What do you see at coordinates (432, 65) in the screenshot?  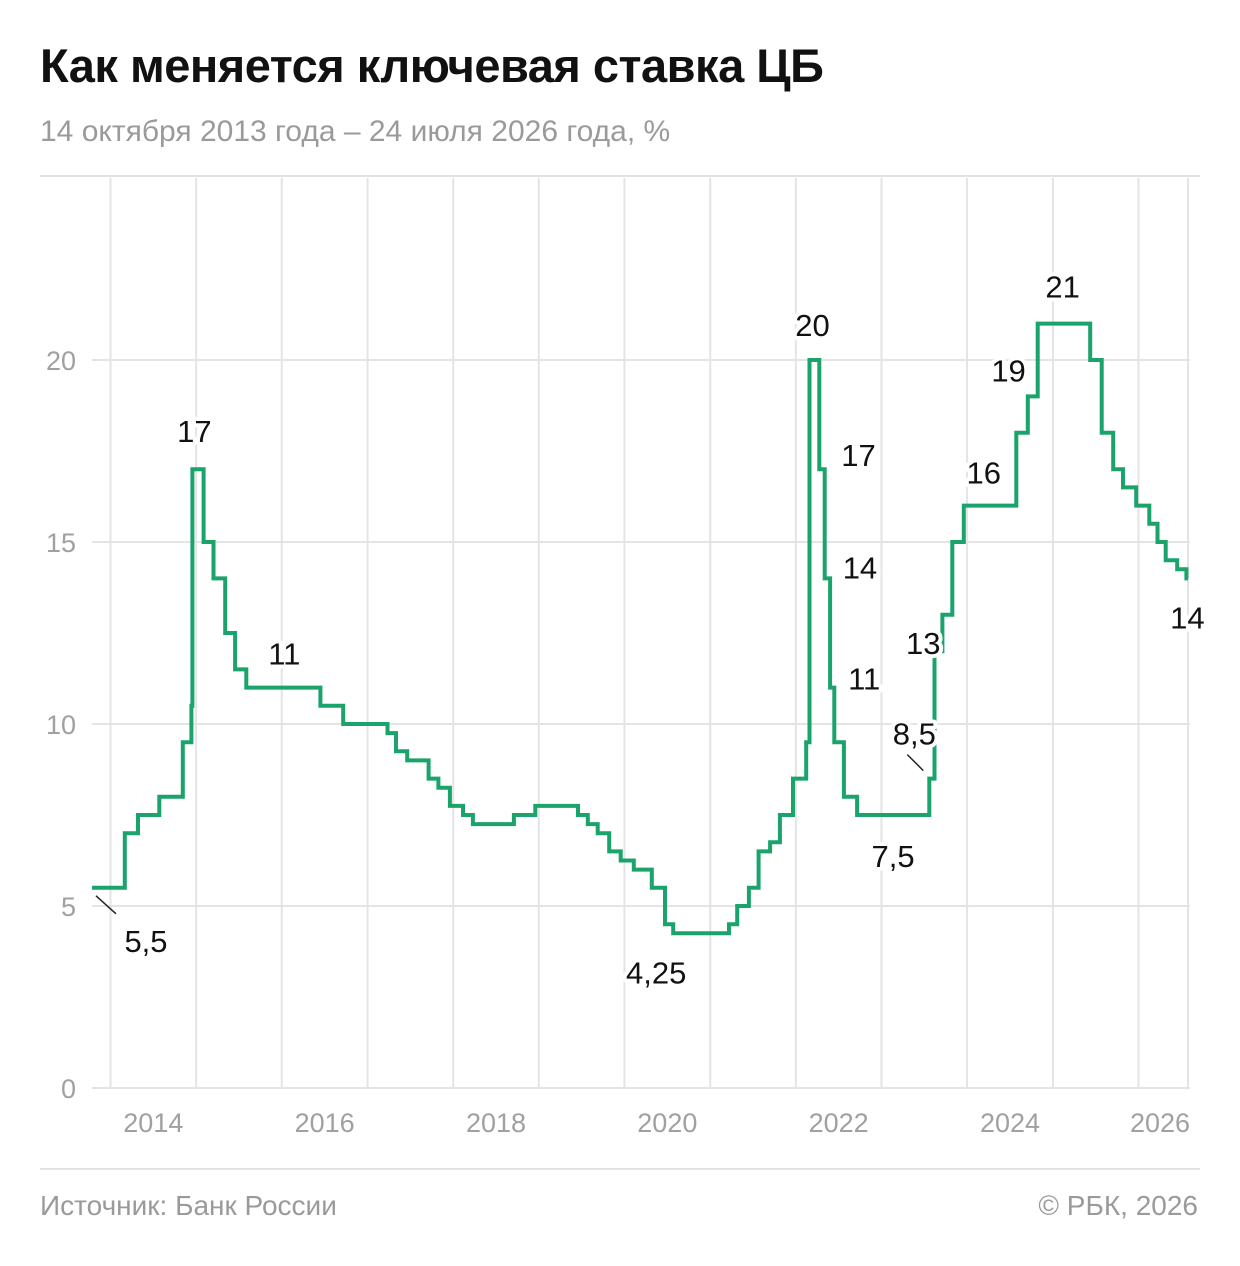 I see `chart-title: Как меняется ключевая ставка ЦБ` at bounding box center [432, 65].